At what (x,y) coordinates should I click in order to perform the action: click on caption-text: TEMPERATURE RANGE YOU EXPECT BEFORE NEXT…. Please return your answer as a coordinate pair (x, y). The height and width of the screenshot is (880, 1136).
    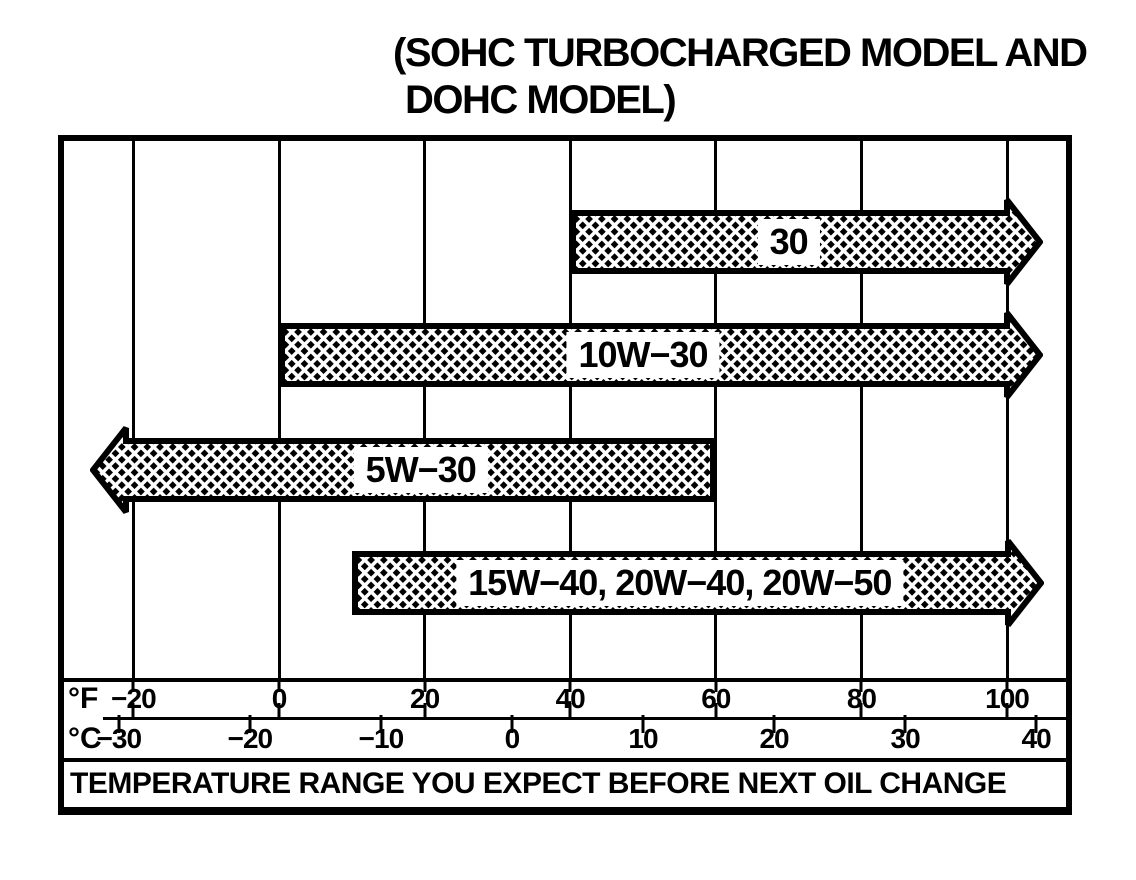
    Looking at the image, I should click on (538, 783).